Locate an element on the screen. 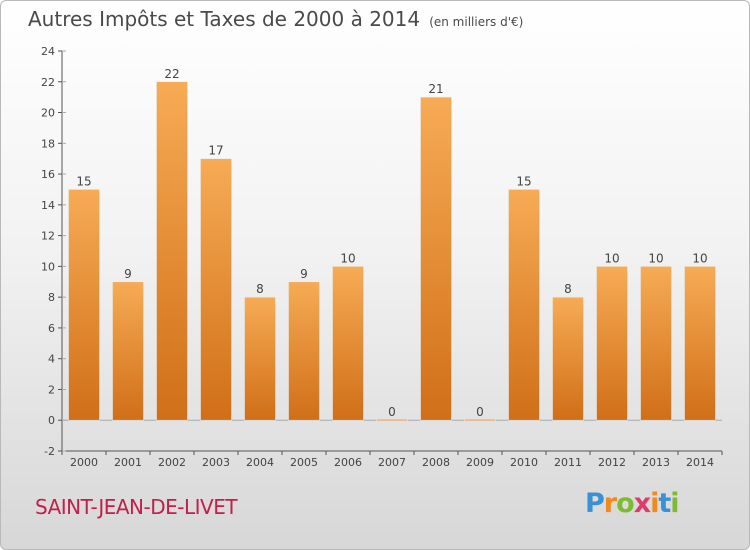 The width and height of the screenshot is (750, 550). x-tick-label-2009: 2009 is located at coordinates (480, 462).